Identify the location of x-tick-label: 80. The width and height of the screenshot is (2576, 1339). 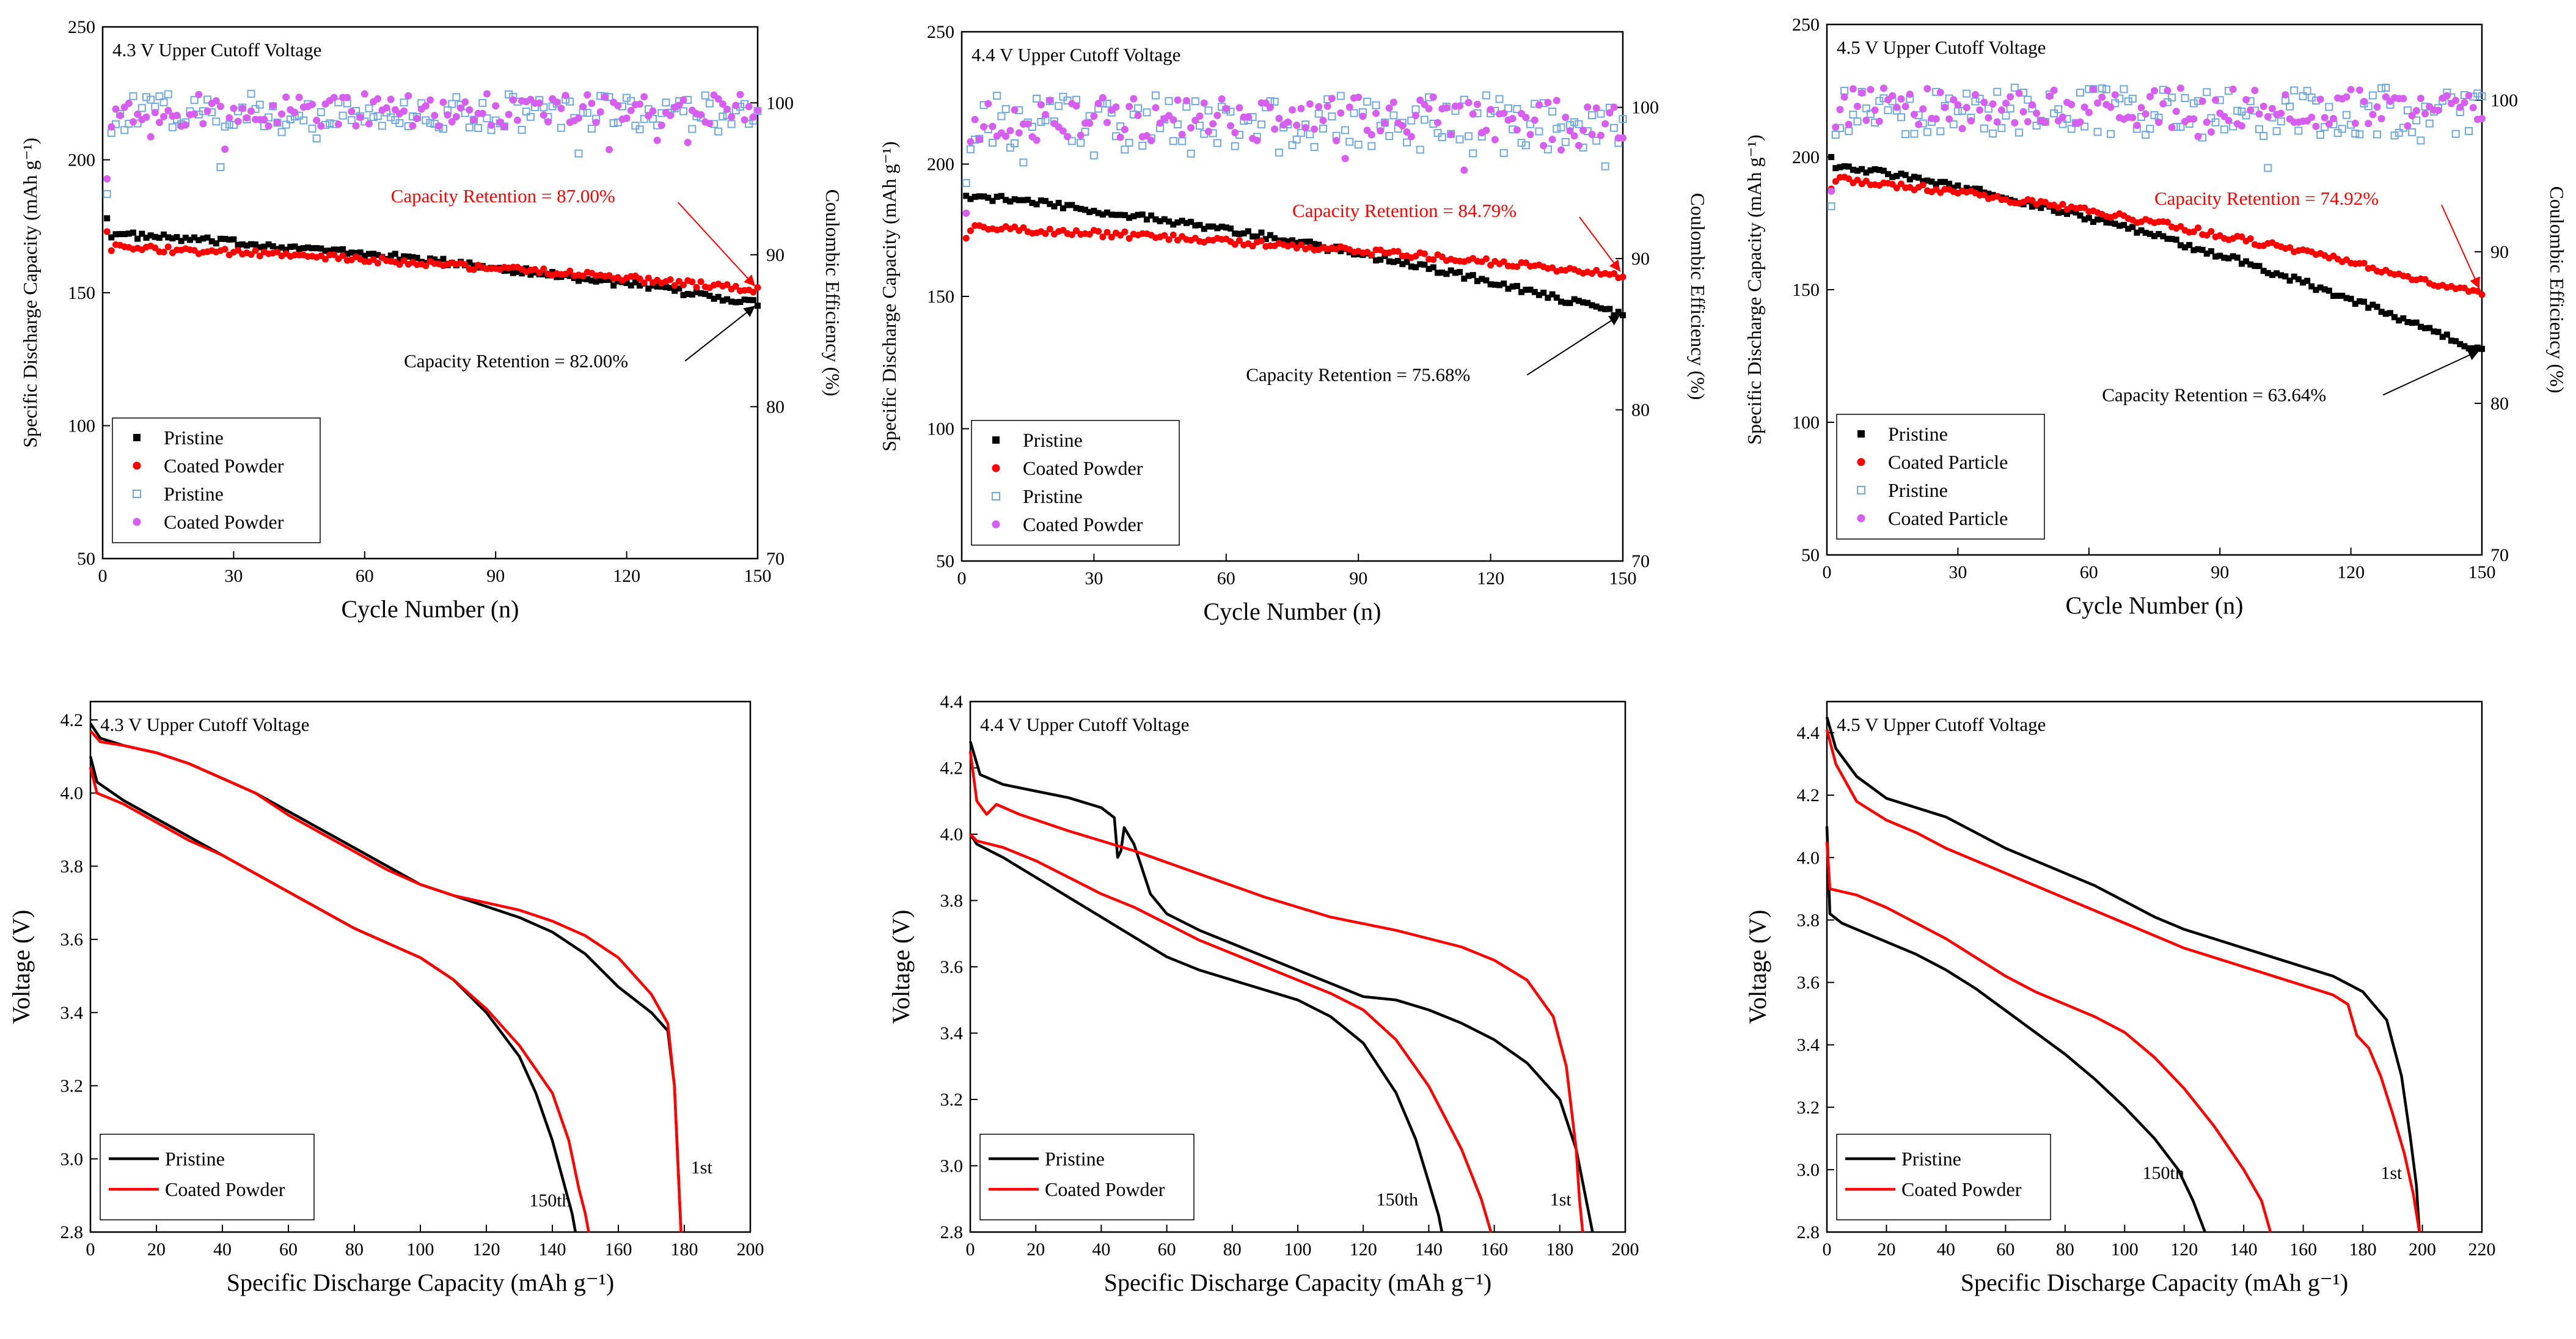
(2065, 1249).